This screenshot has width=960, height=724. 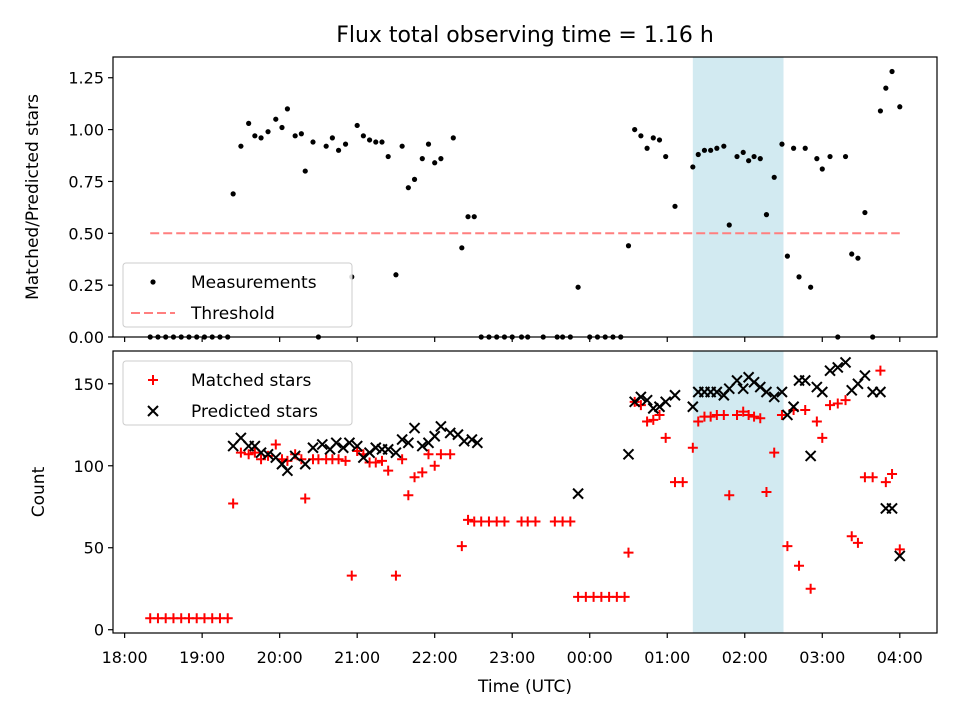 What do you see at coordinates (39, 491) in the screenshot?
I see `y-axis-label: Count` at bounding box center [39, 491].